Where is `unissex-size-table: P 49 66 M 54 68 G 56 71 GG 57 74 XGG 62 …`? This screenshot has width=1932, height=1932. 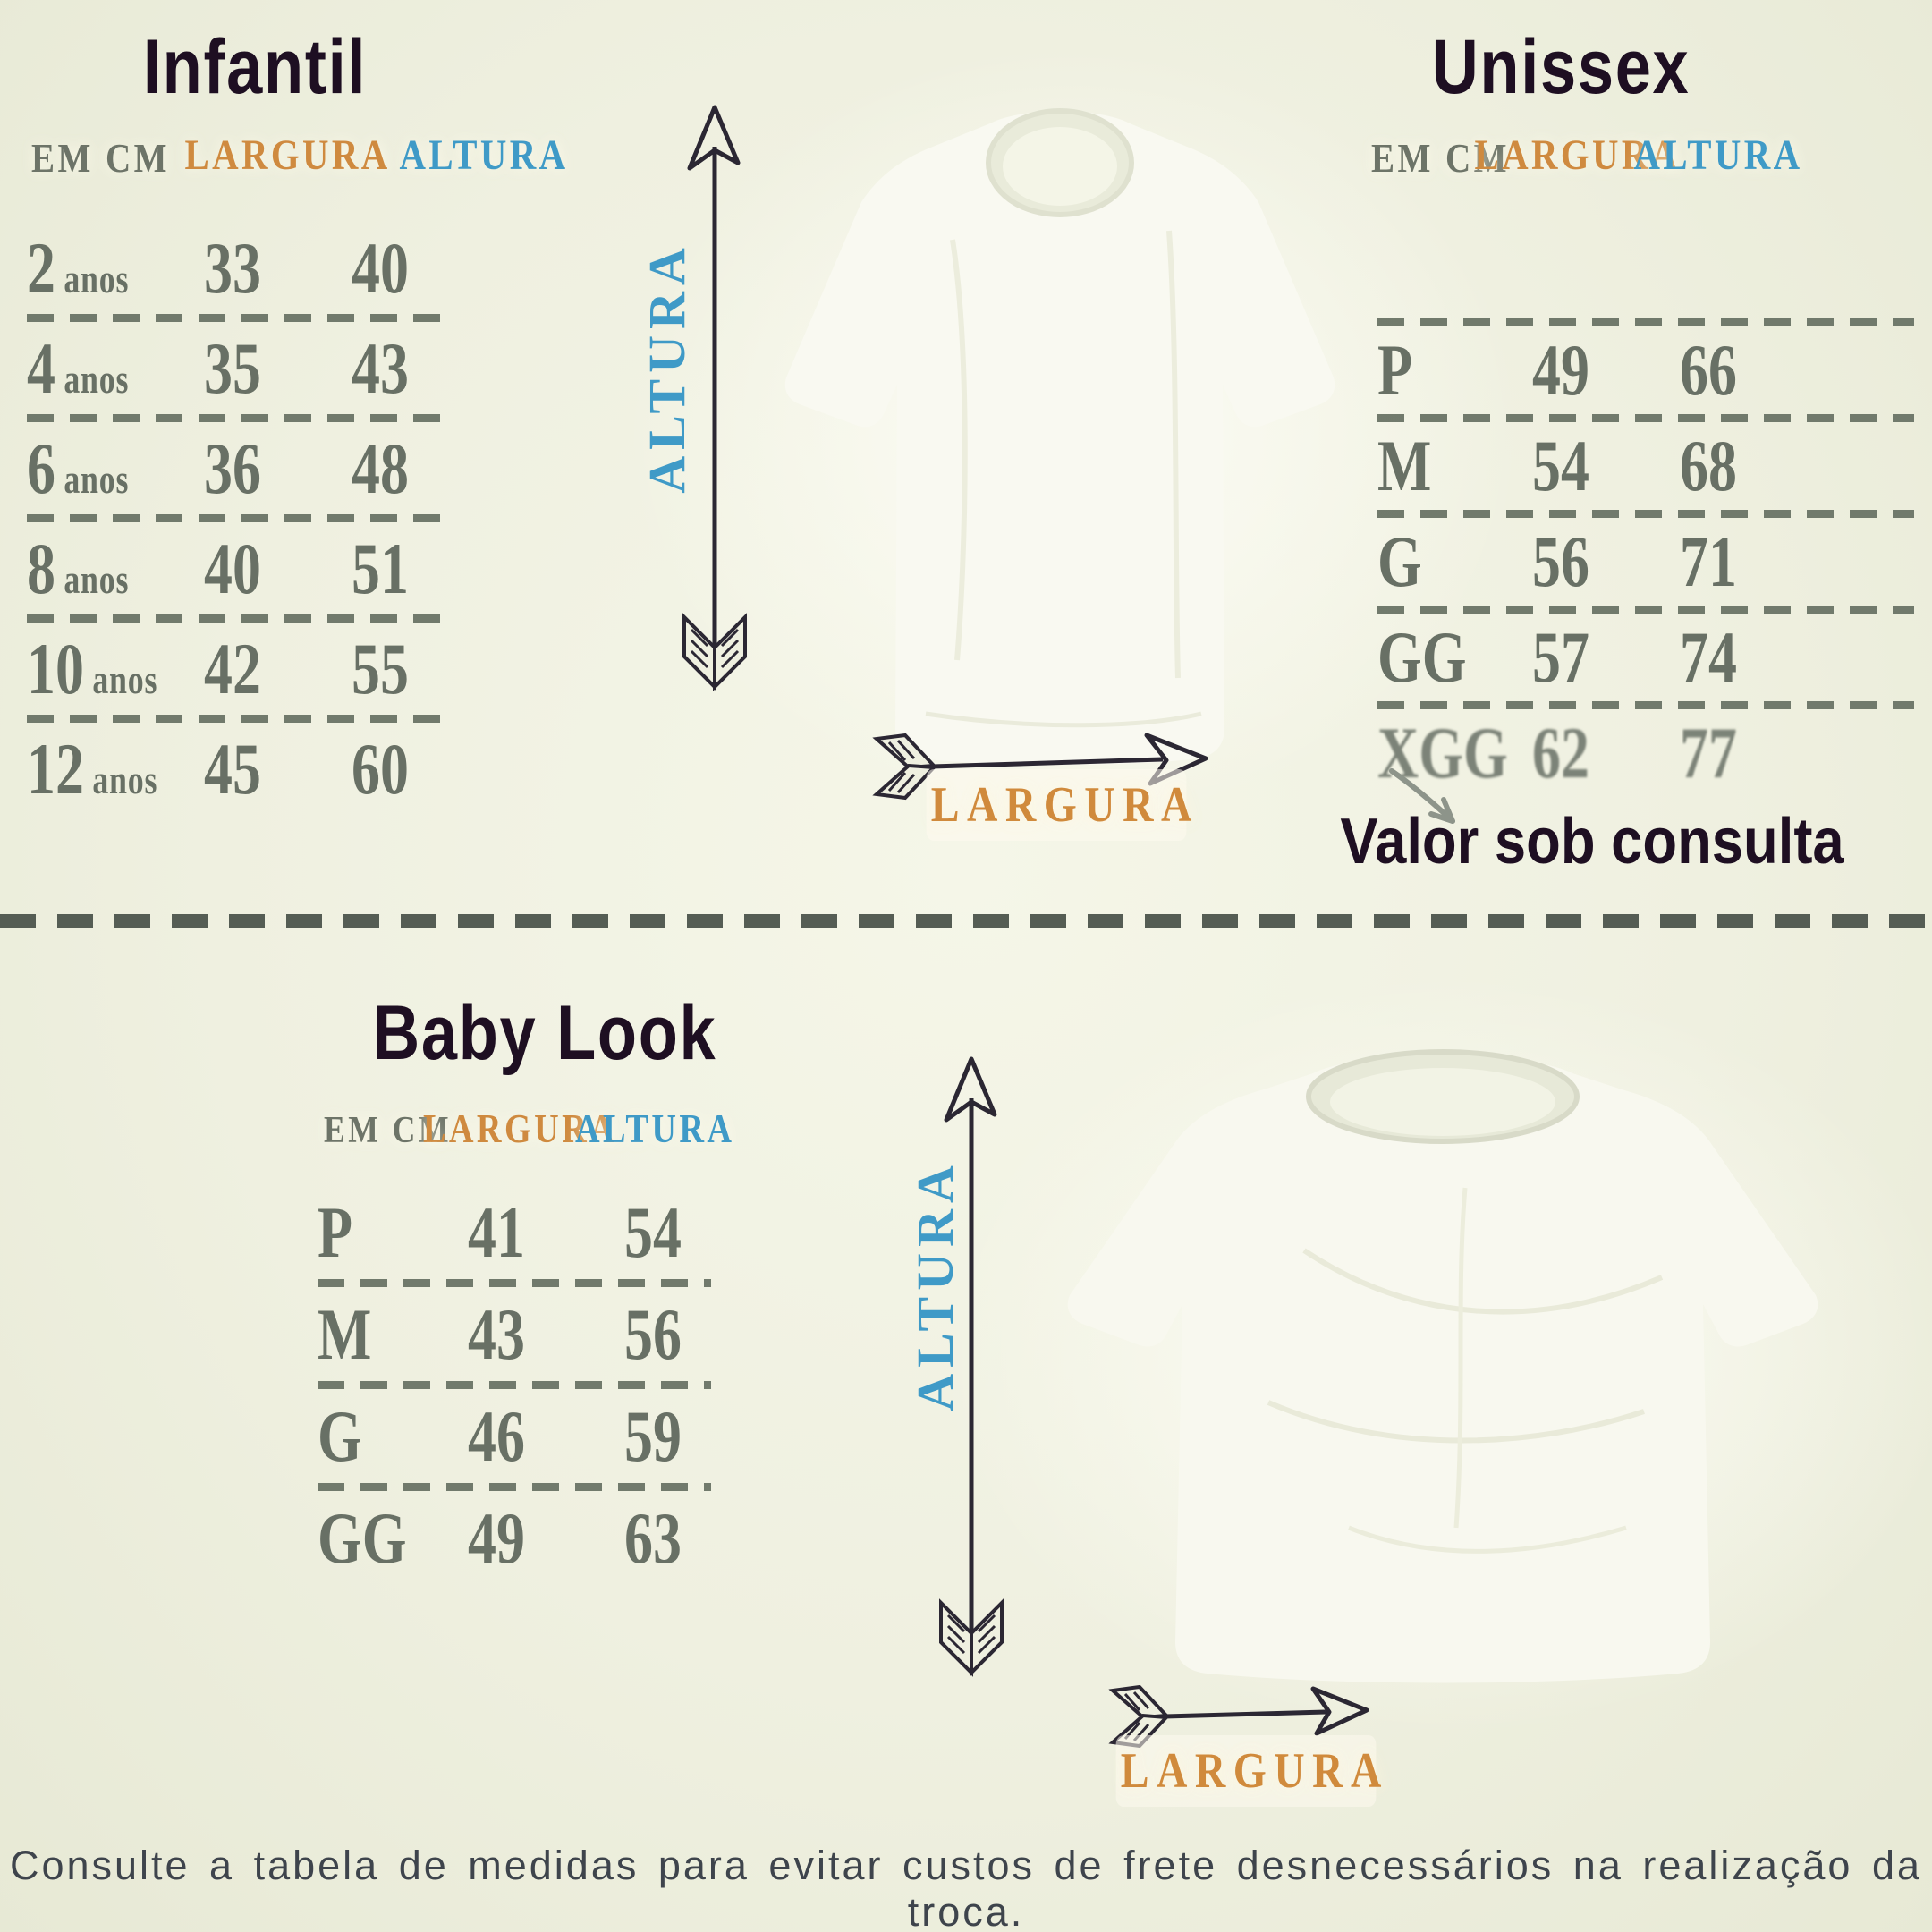
unissex-size-table: P 49 66 M 54 68 G 56 71 GG 57 74 XGG 62 … is located at coordinates (1645, 557).